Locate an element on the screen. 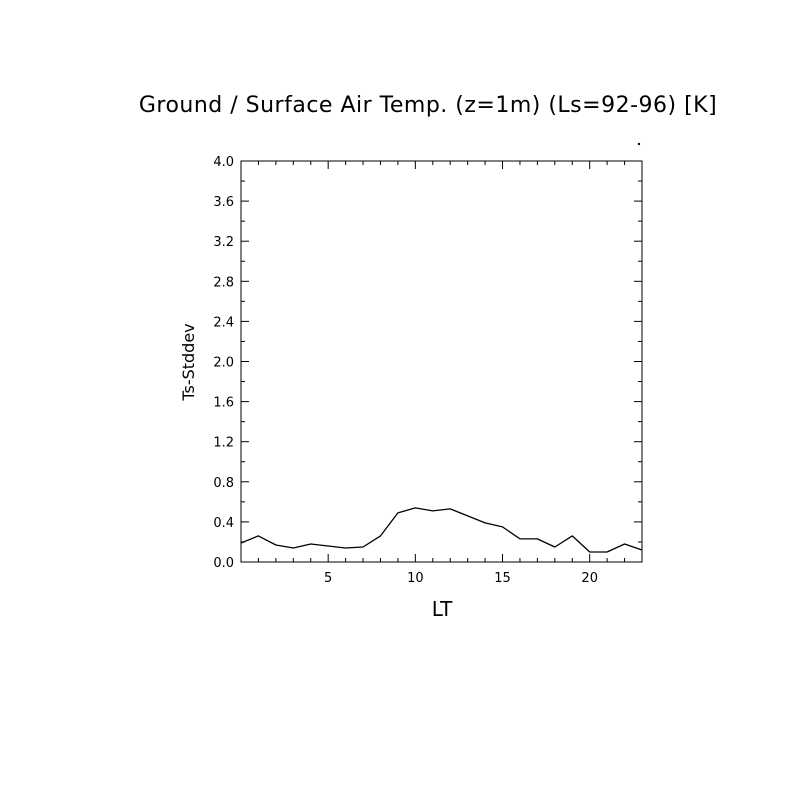 This screenshot has width=804, height=809. series-layer is located at coordinates (441, 530).